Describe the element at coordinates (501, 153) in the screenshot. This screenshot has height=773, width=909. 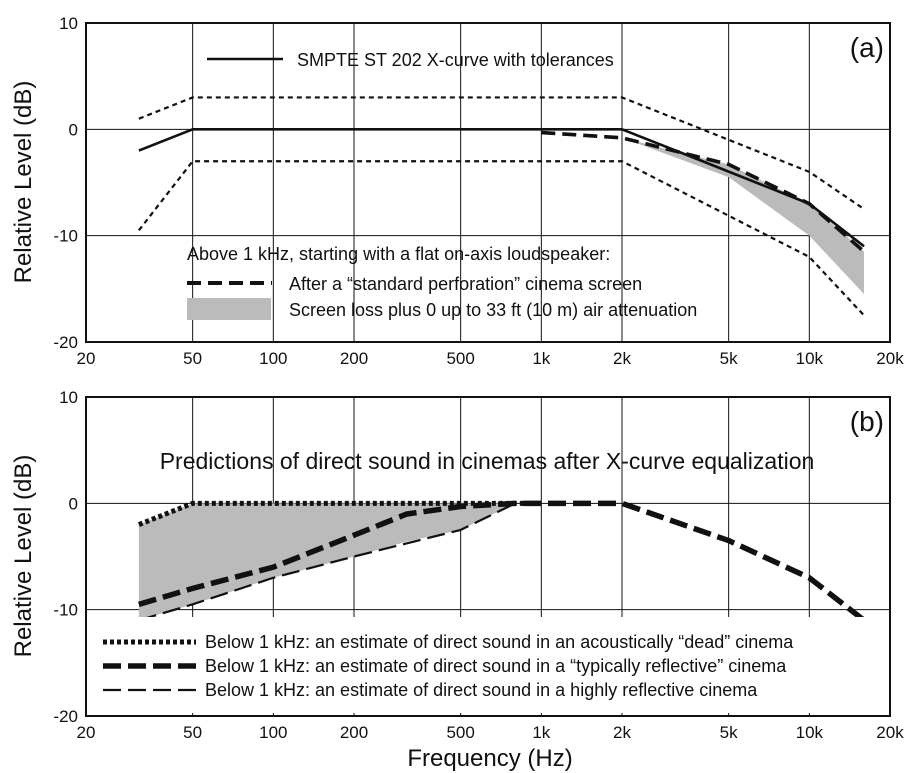
I see `series-line-dotted-tolerance` at that location.